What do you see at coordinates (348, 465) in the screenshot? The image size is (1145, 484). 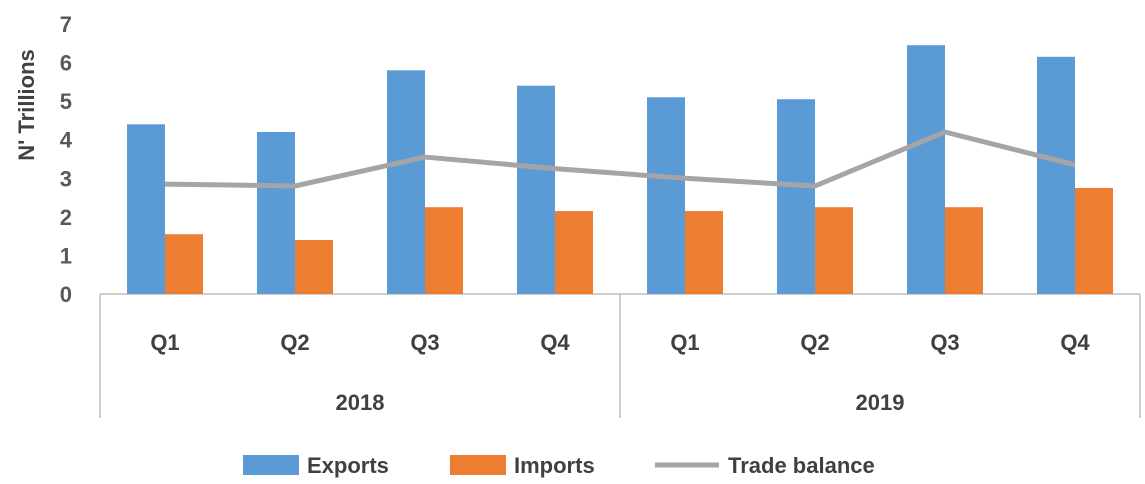 I see `legend-label: Exports` at bounding box center [348, 465].